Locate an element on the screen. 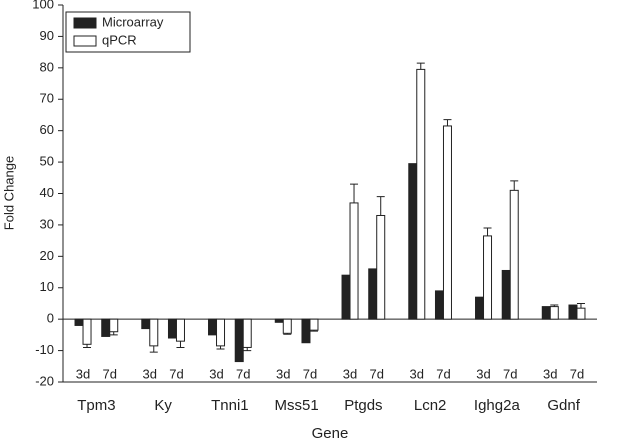  y-tick-label: -20 is located at coordinates (44, 380).